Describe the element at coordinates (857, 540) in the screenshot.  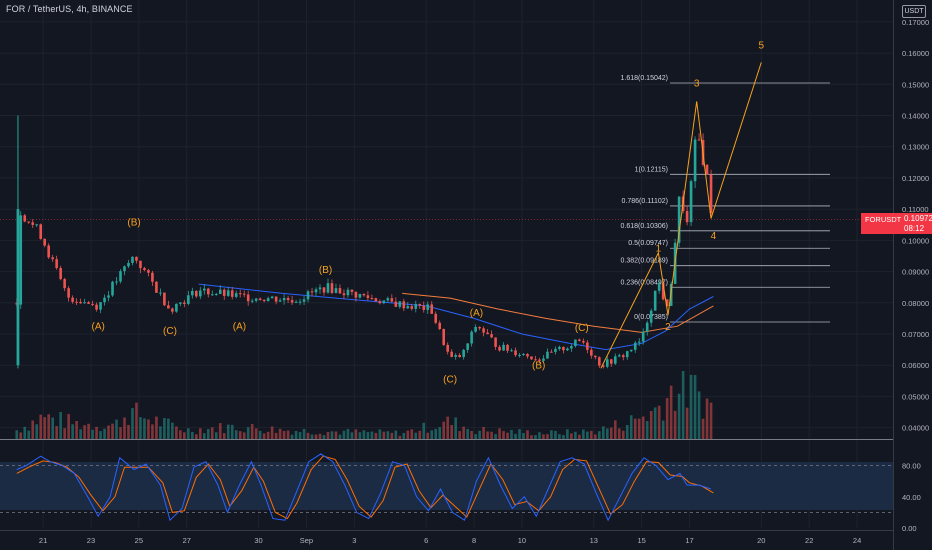
I see `time-tick-label: 24` at that location.